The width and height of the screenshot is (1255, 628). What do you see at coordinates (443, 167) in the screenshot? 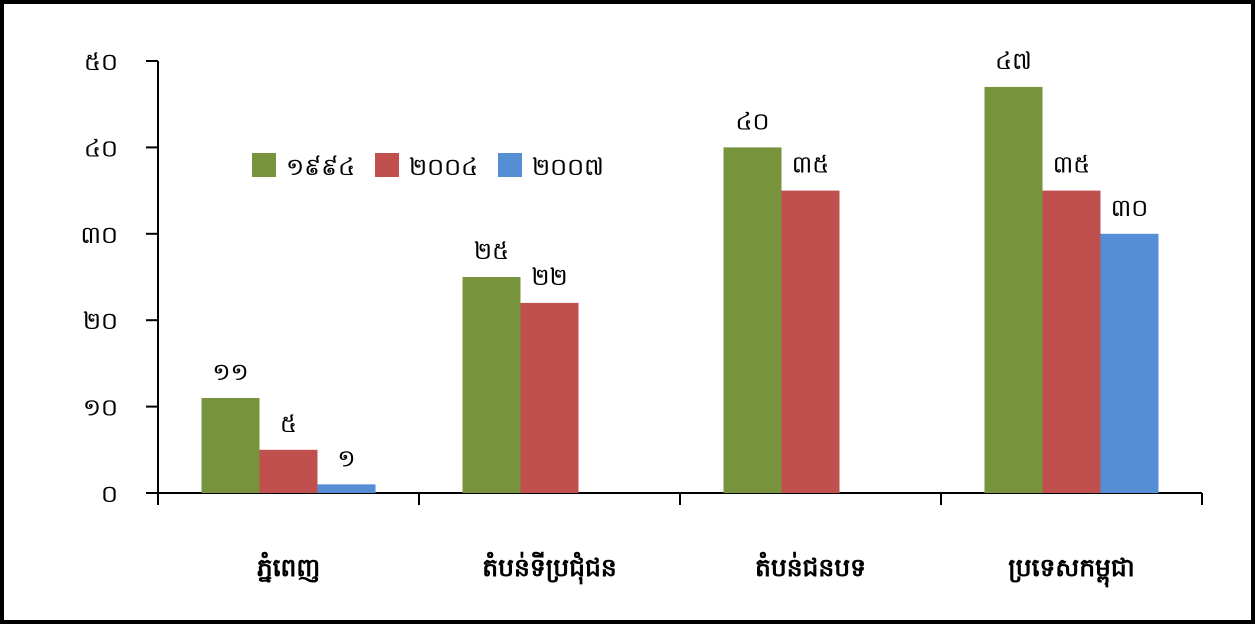
I see `legend-label: ២០០៤` at bounding box center [443, 167].